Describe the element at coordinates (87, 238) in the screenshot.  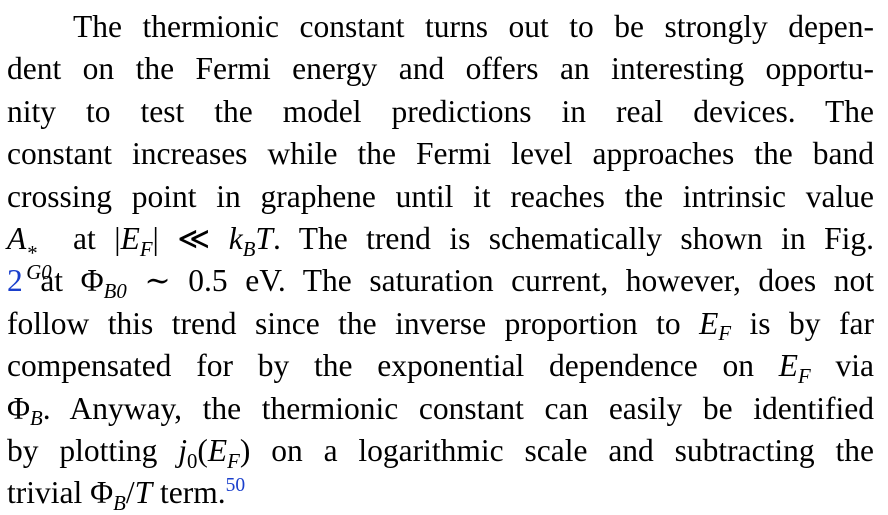
I see `text-run: at |` at that location.